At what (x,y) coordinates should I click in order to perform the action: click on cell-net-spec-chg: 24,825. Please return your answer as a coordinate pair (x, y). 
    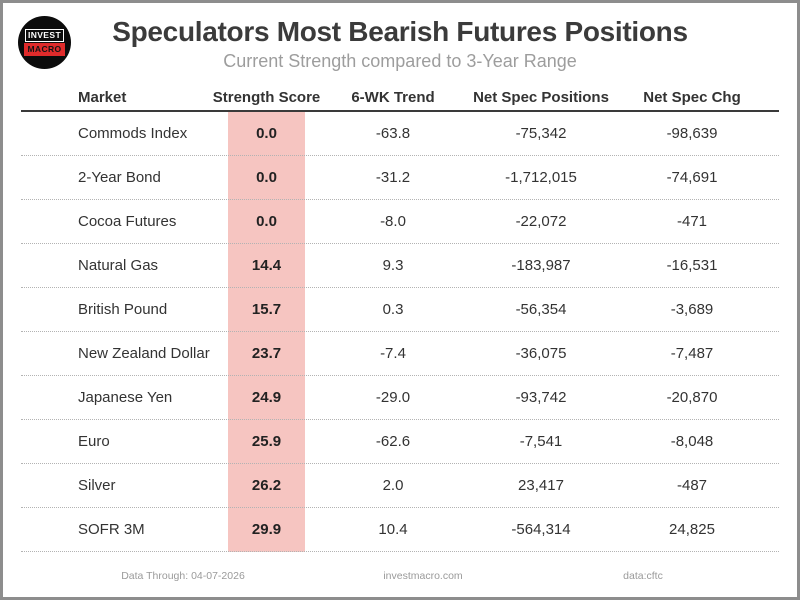
    Looking at the image, I should click on (692, 529).